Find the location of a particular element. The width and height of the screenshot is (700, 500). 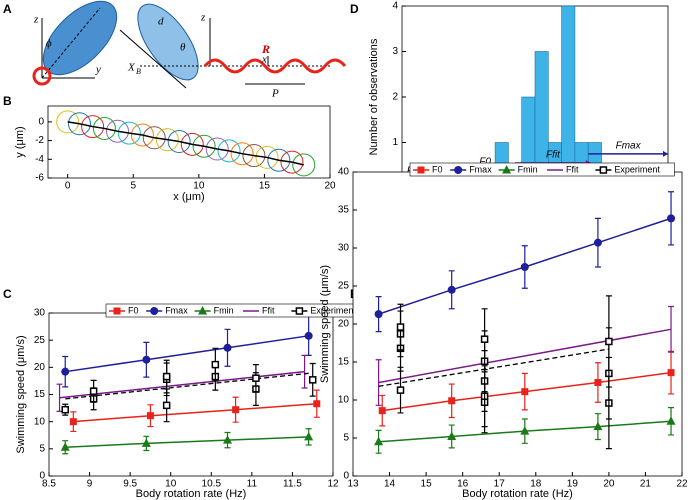

x-tick-label: 9 is located at coordinates (90, 484).